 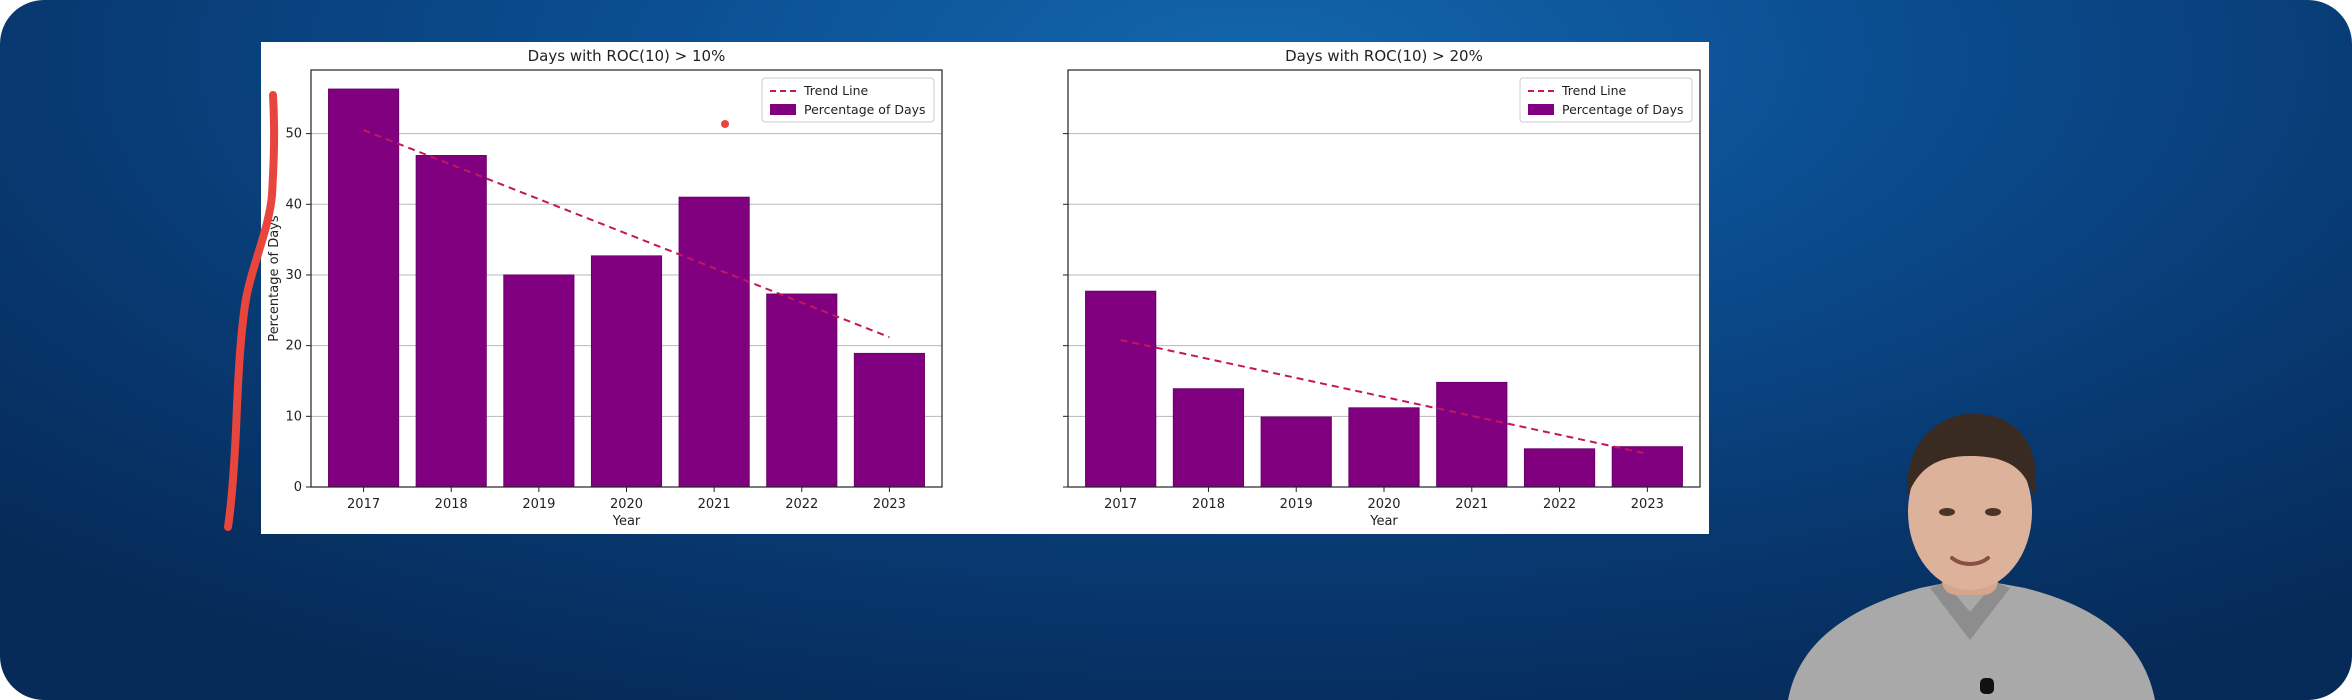 I want to click on presenter-shirt, so click(x=1971, y=639).